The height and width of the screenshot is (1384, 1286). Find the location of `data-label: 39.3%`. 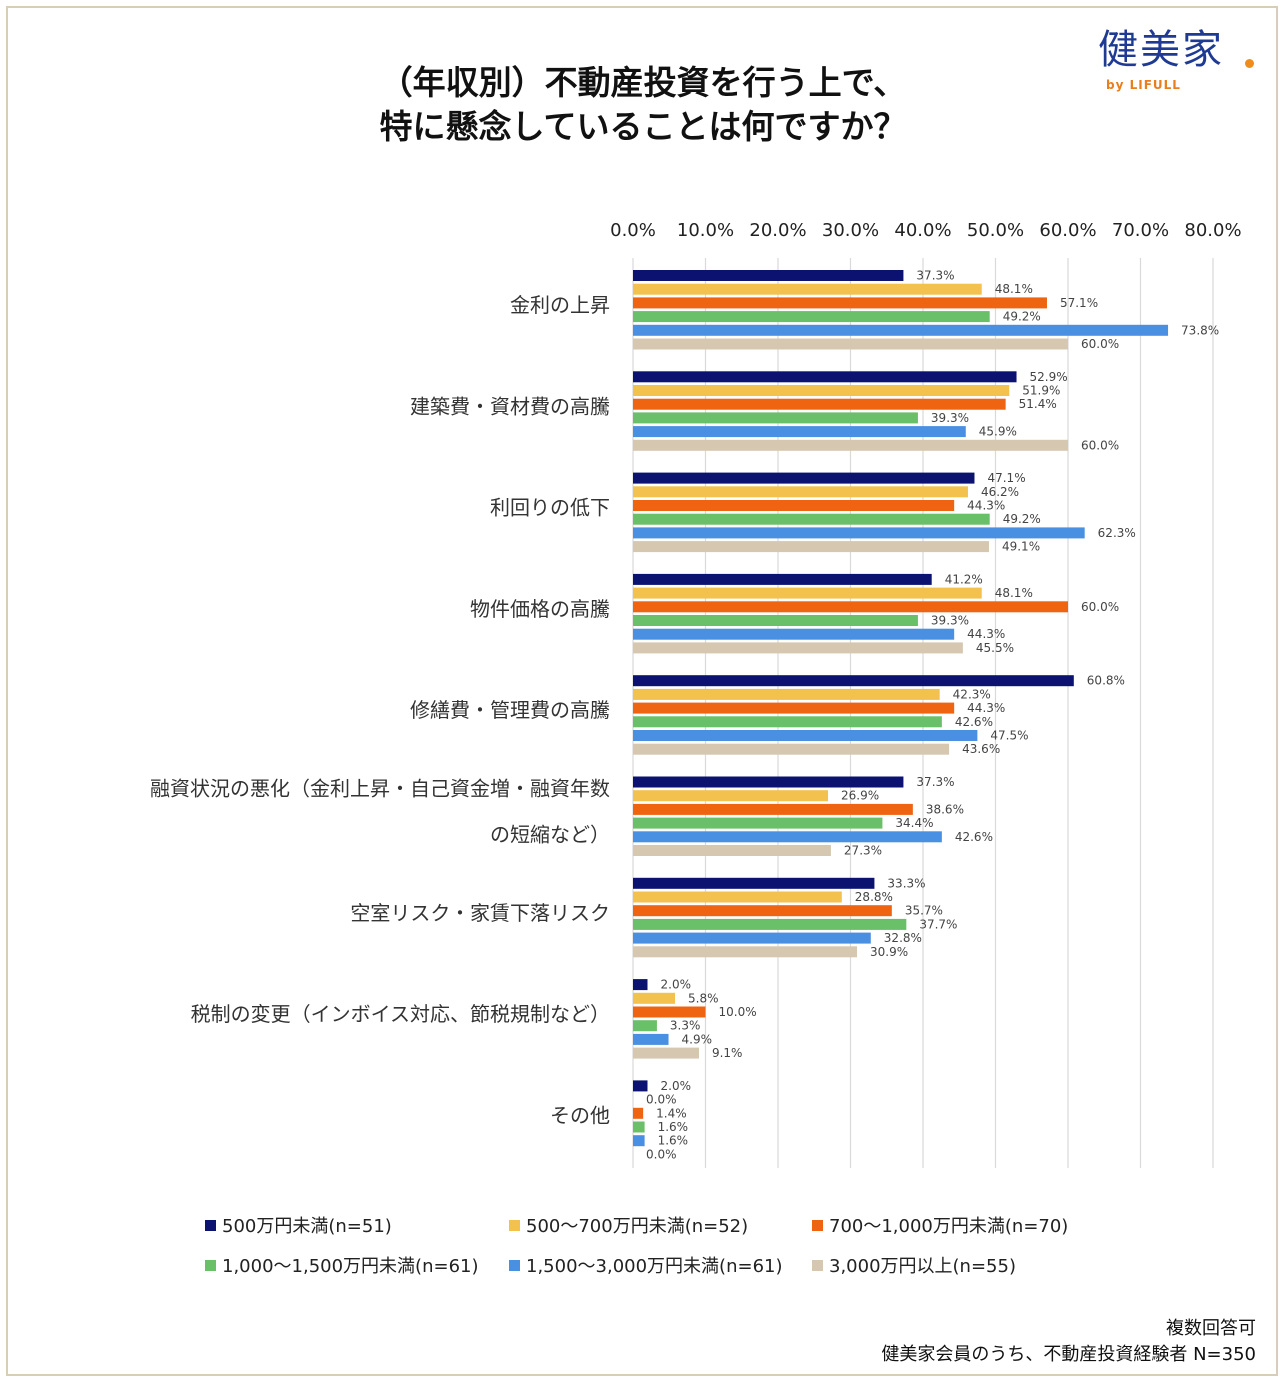

data-label: 39.3% is located at coordinates (950, 621).